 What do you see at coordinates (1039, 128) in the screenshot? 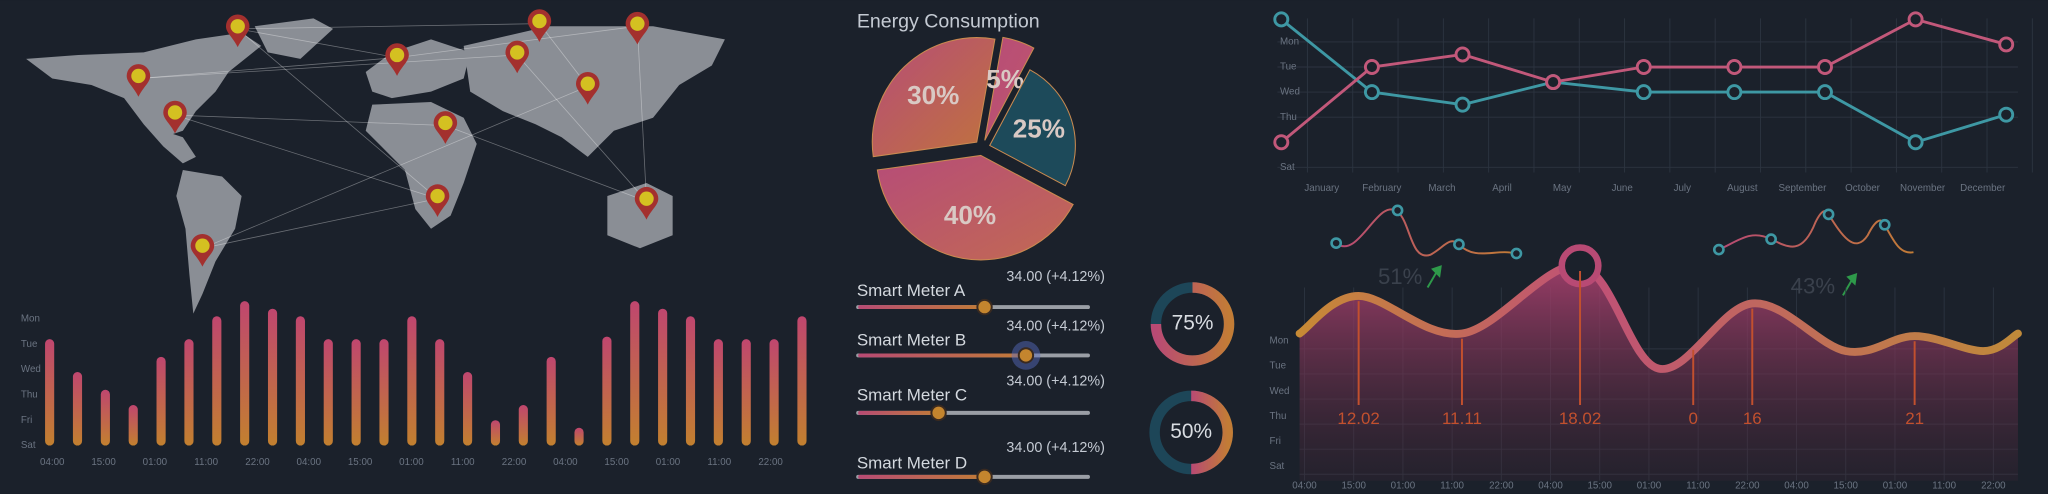
I see `pie-label: 25%` at bounding box center [1039, 128].